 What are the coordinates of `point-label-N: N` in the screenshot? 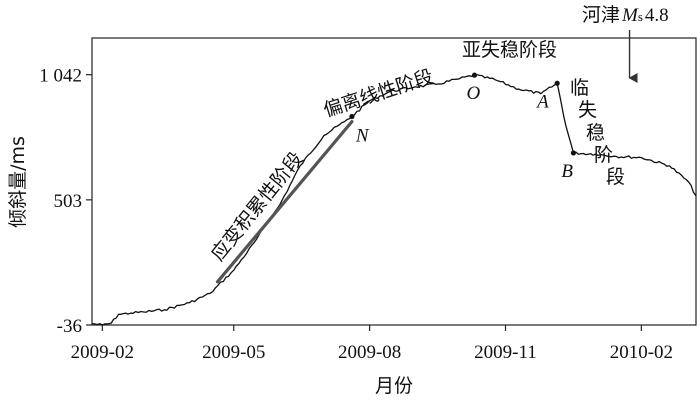 It's located at (362, 135).